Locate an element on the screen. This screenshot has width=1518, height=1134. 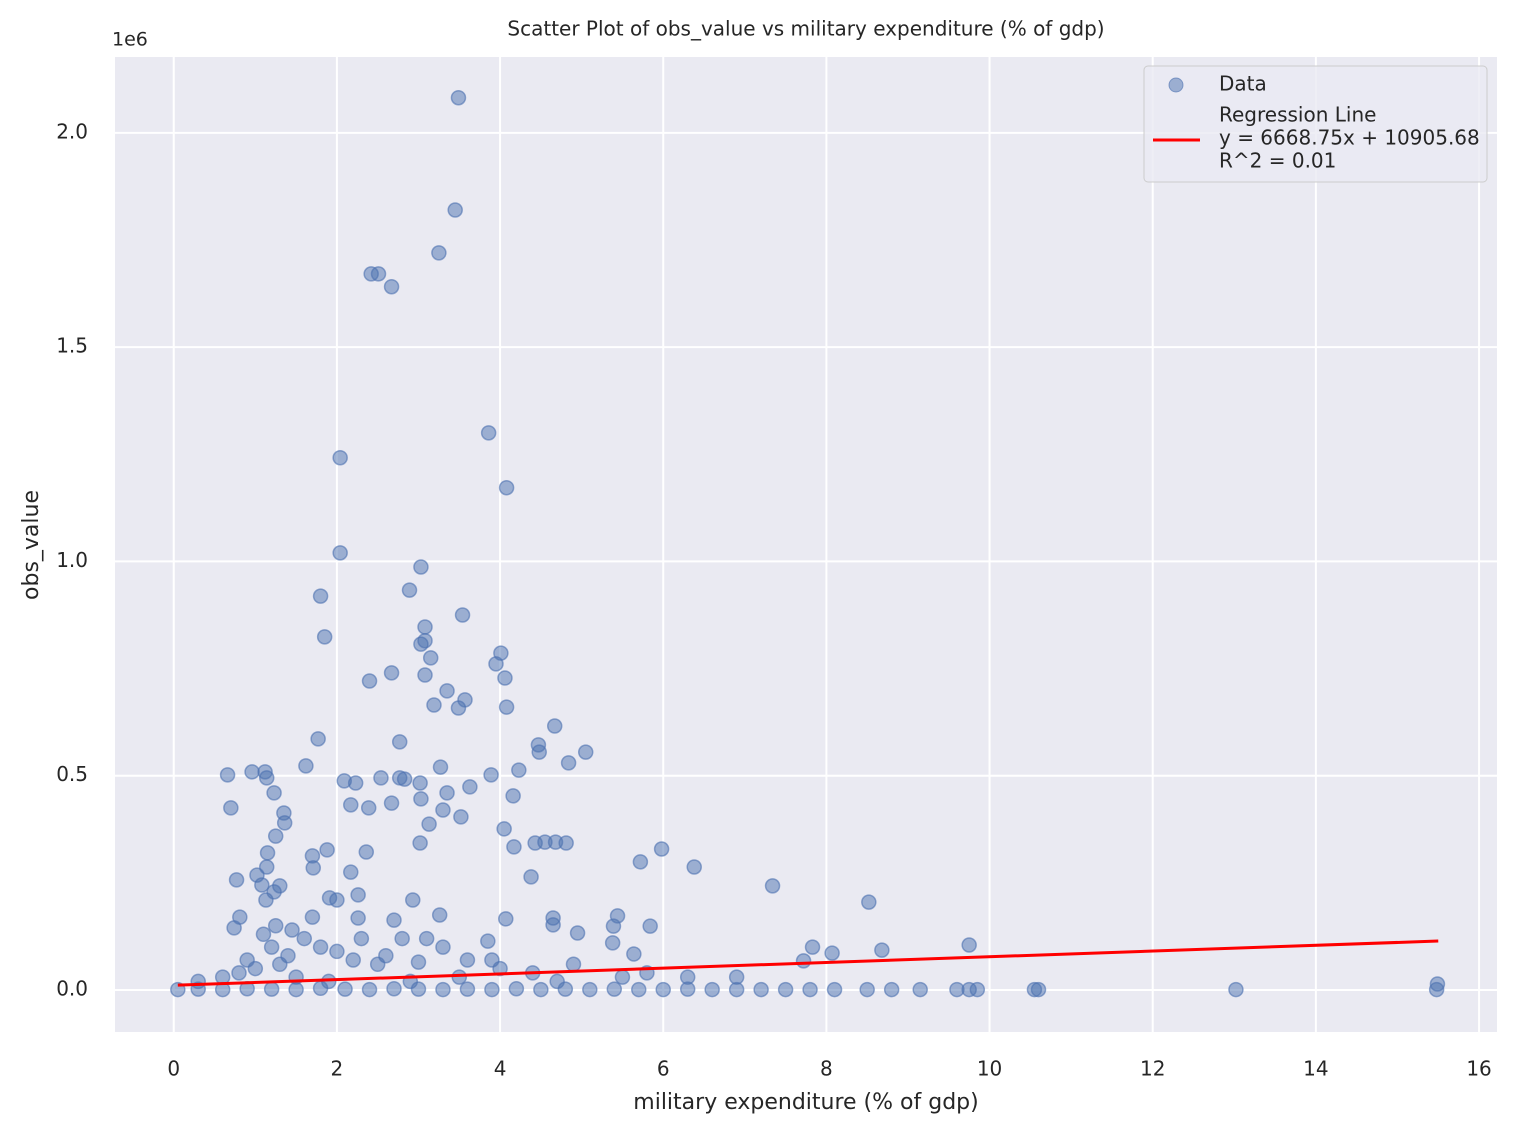
x-tick-label: 2 is located at coordinates (337, 1069).